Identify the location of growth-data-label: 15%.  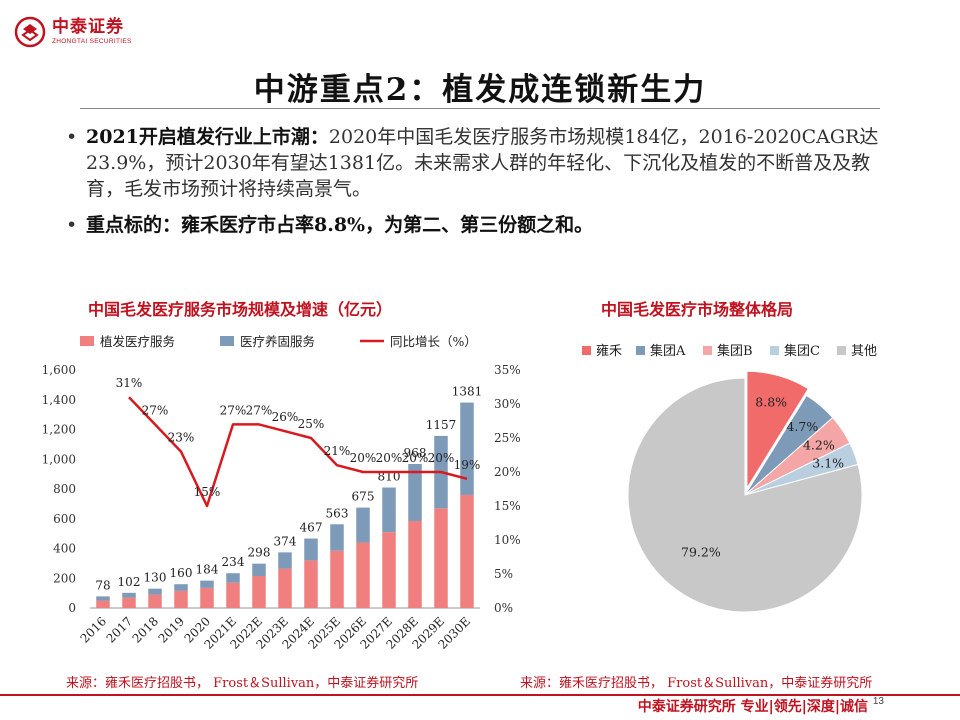
(207, 492).